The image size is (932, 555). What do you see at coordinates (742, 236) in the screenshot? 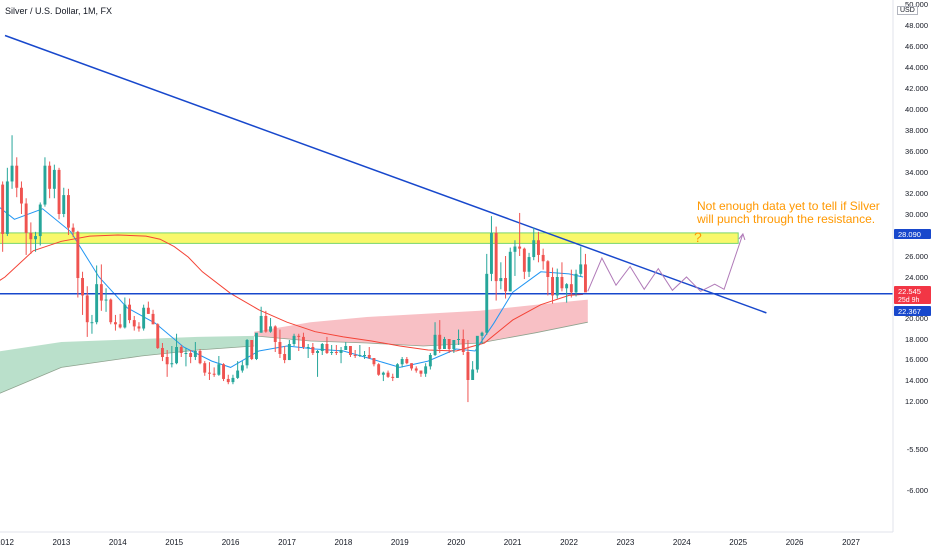
I see `projection-arrowhead` at bounding box center [742, 236].